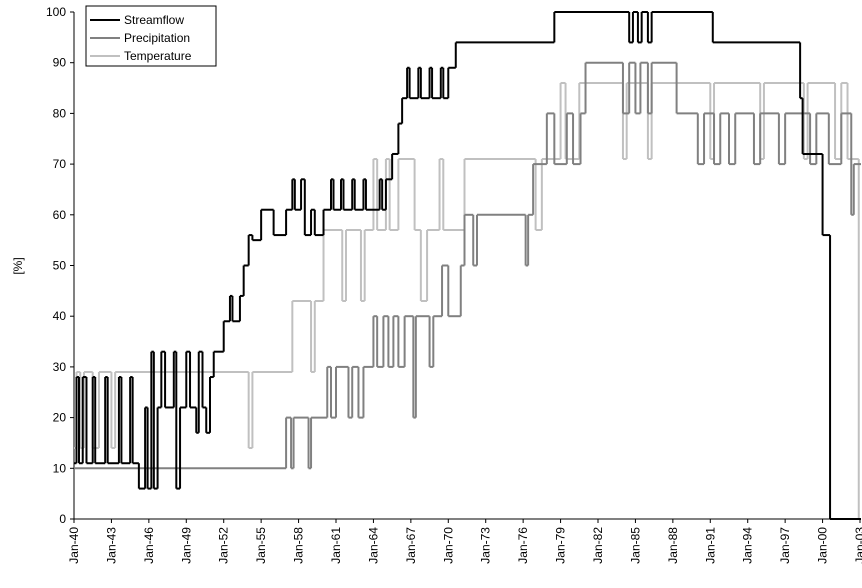  I want to click on legend-label: Streamflow, so click(154, 20).